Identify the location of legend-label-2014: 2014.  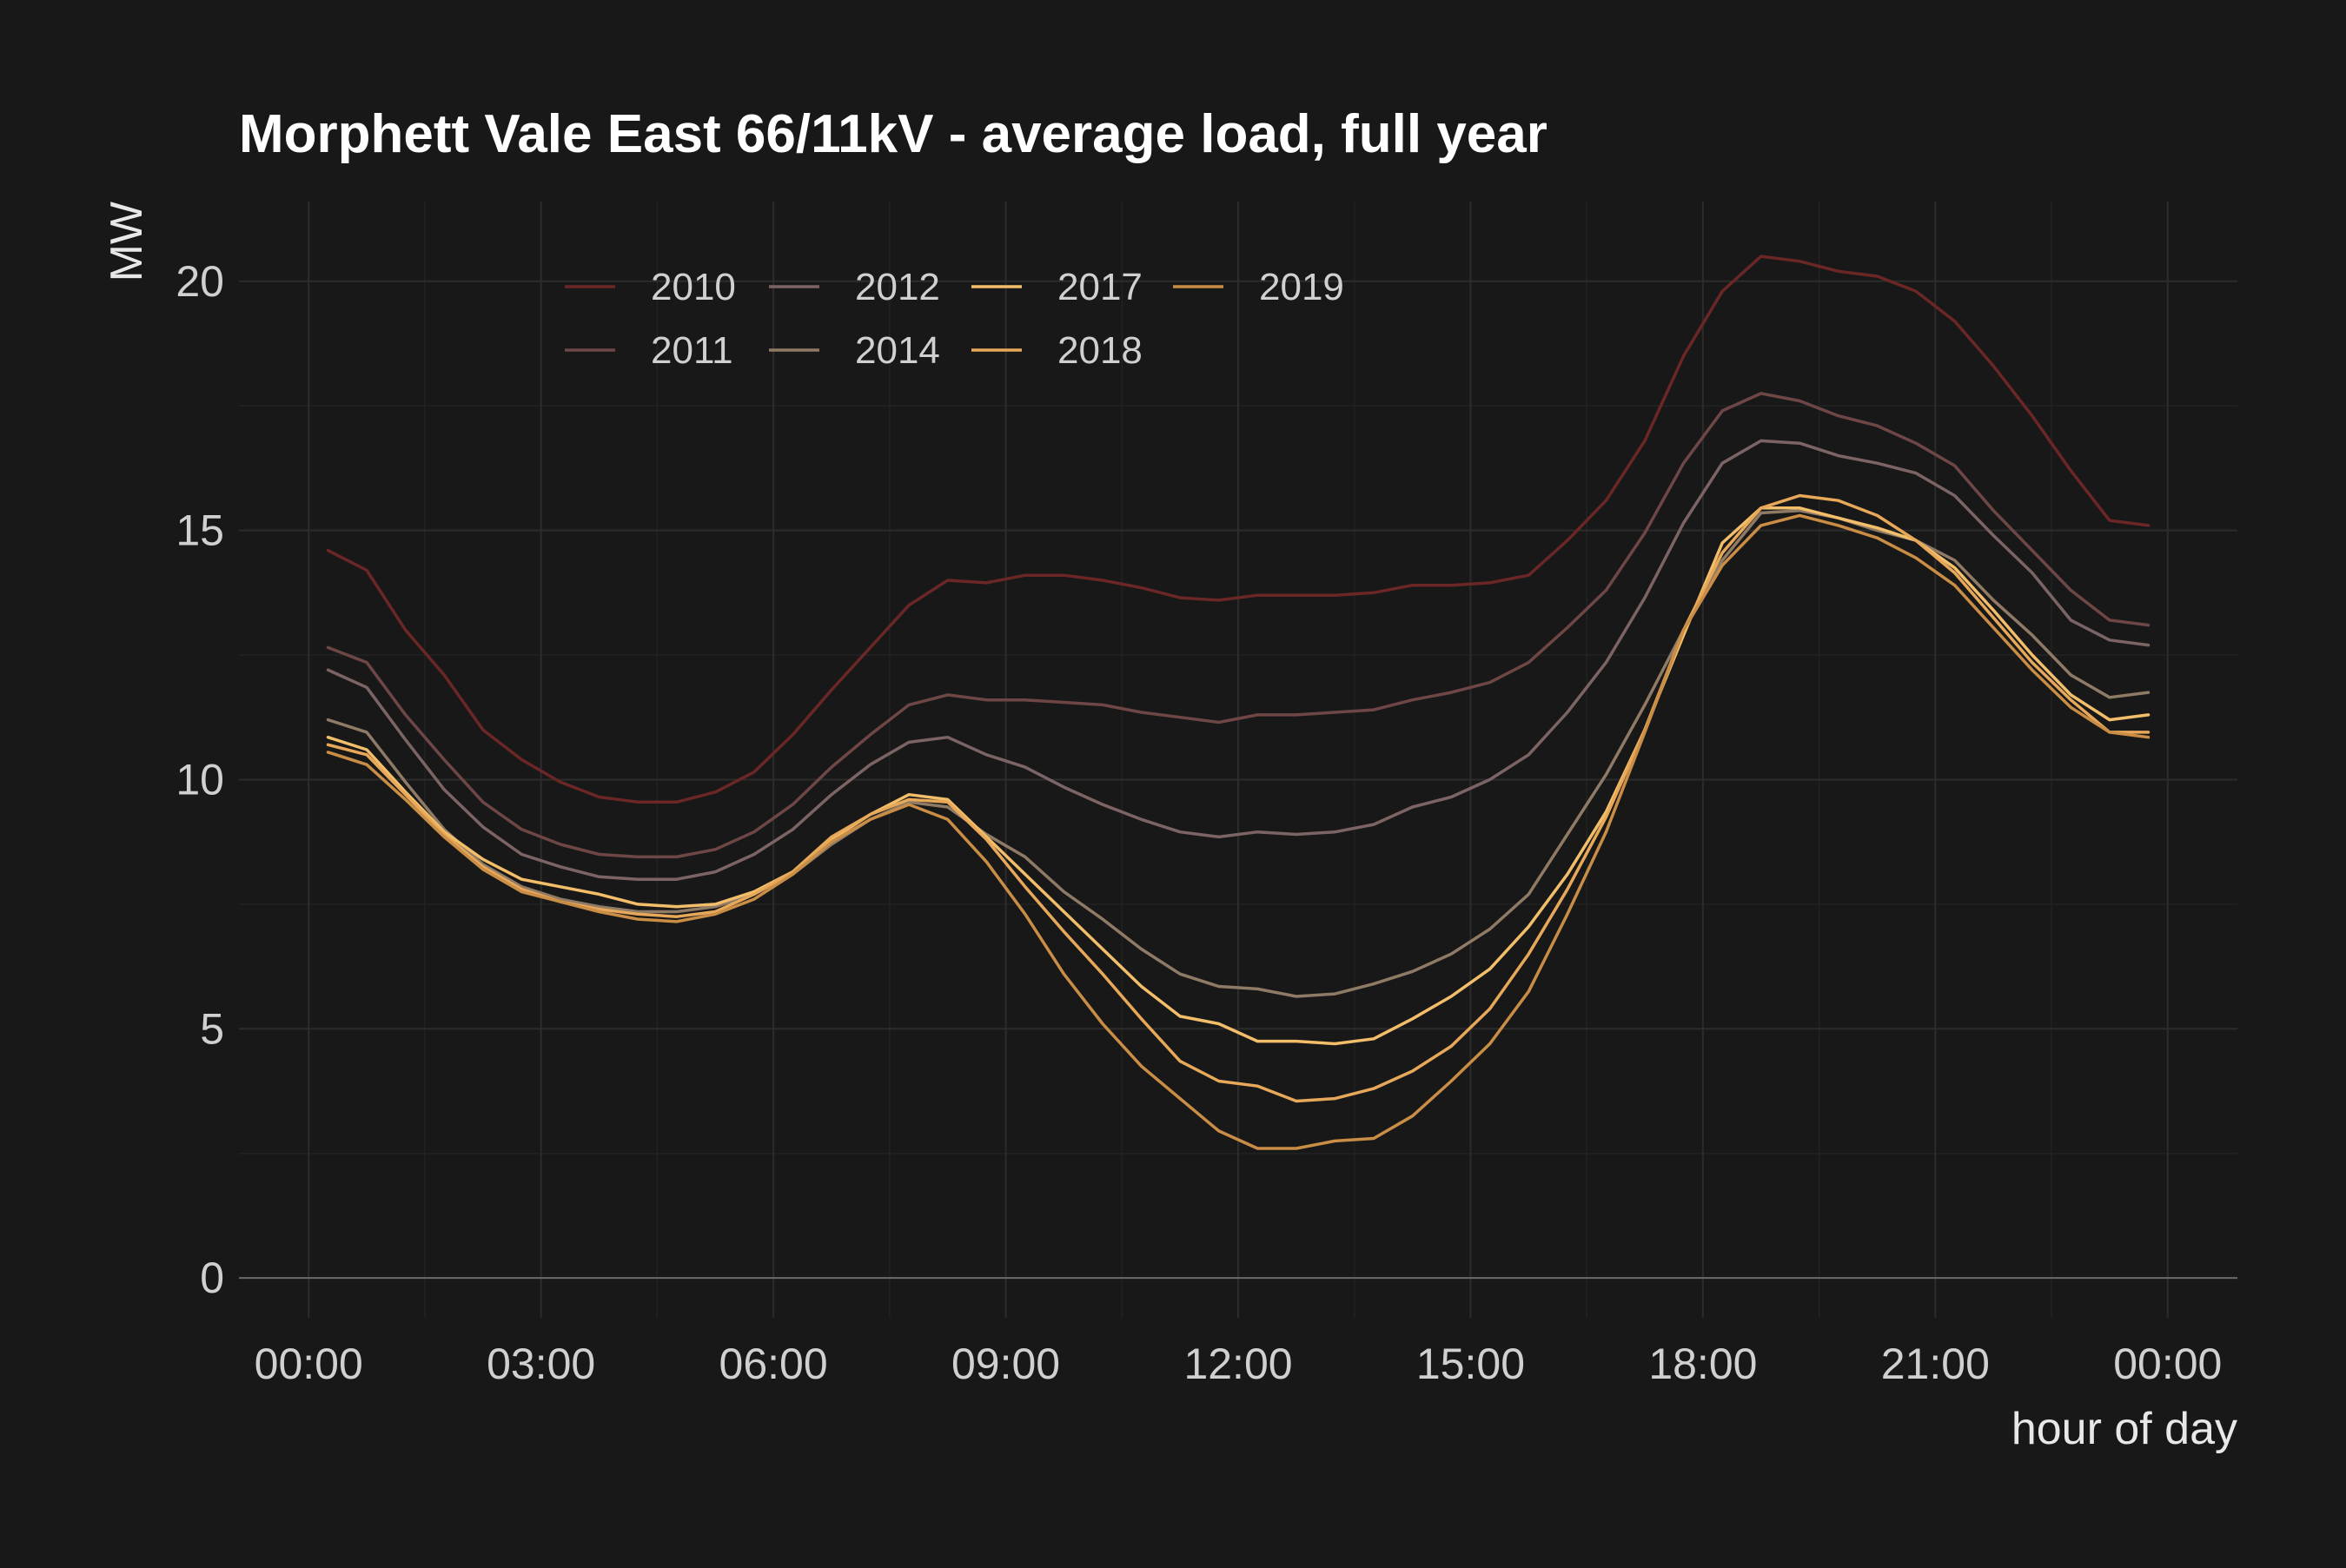
(898, 350).